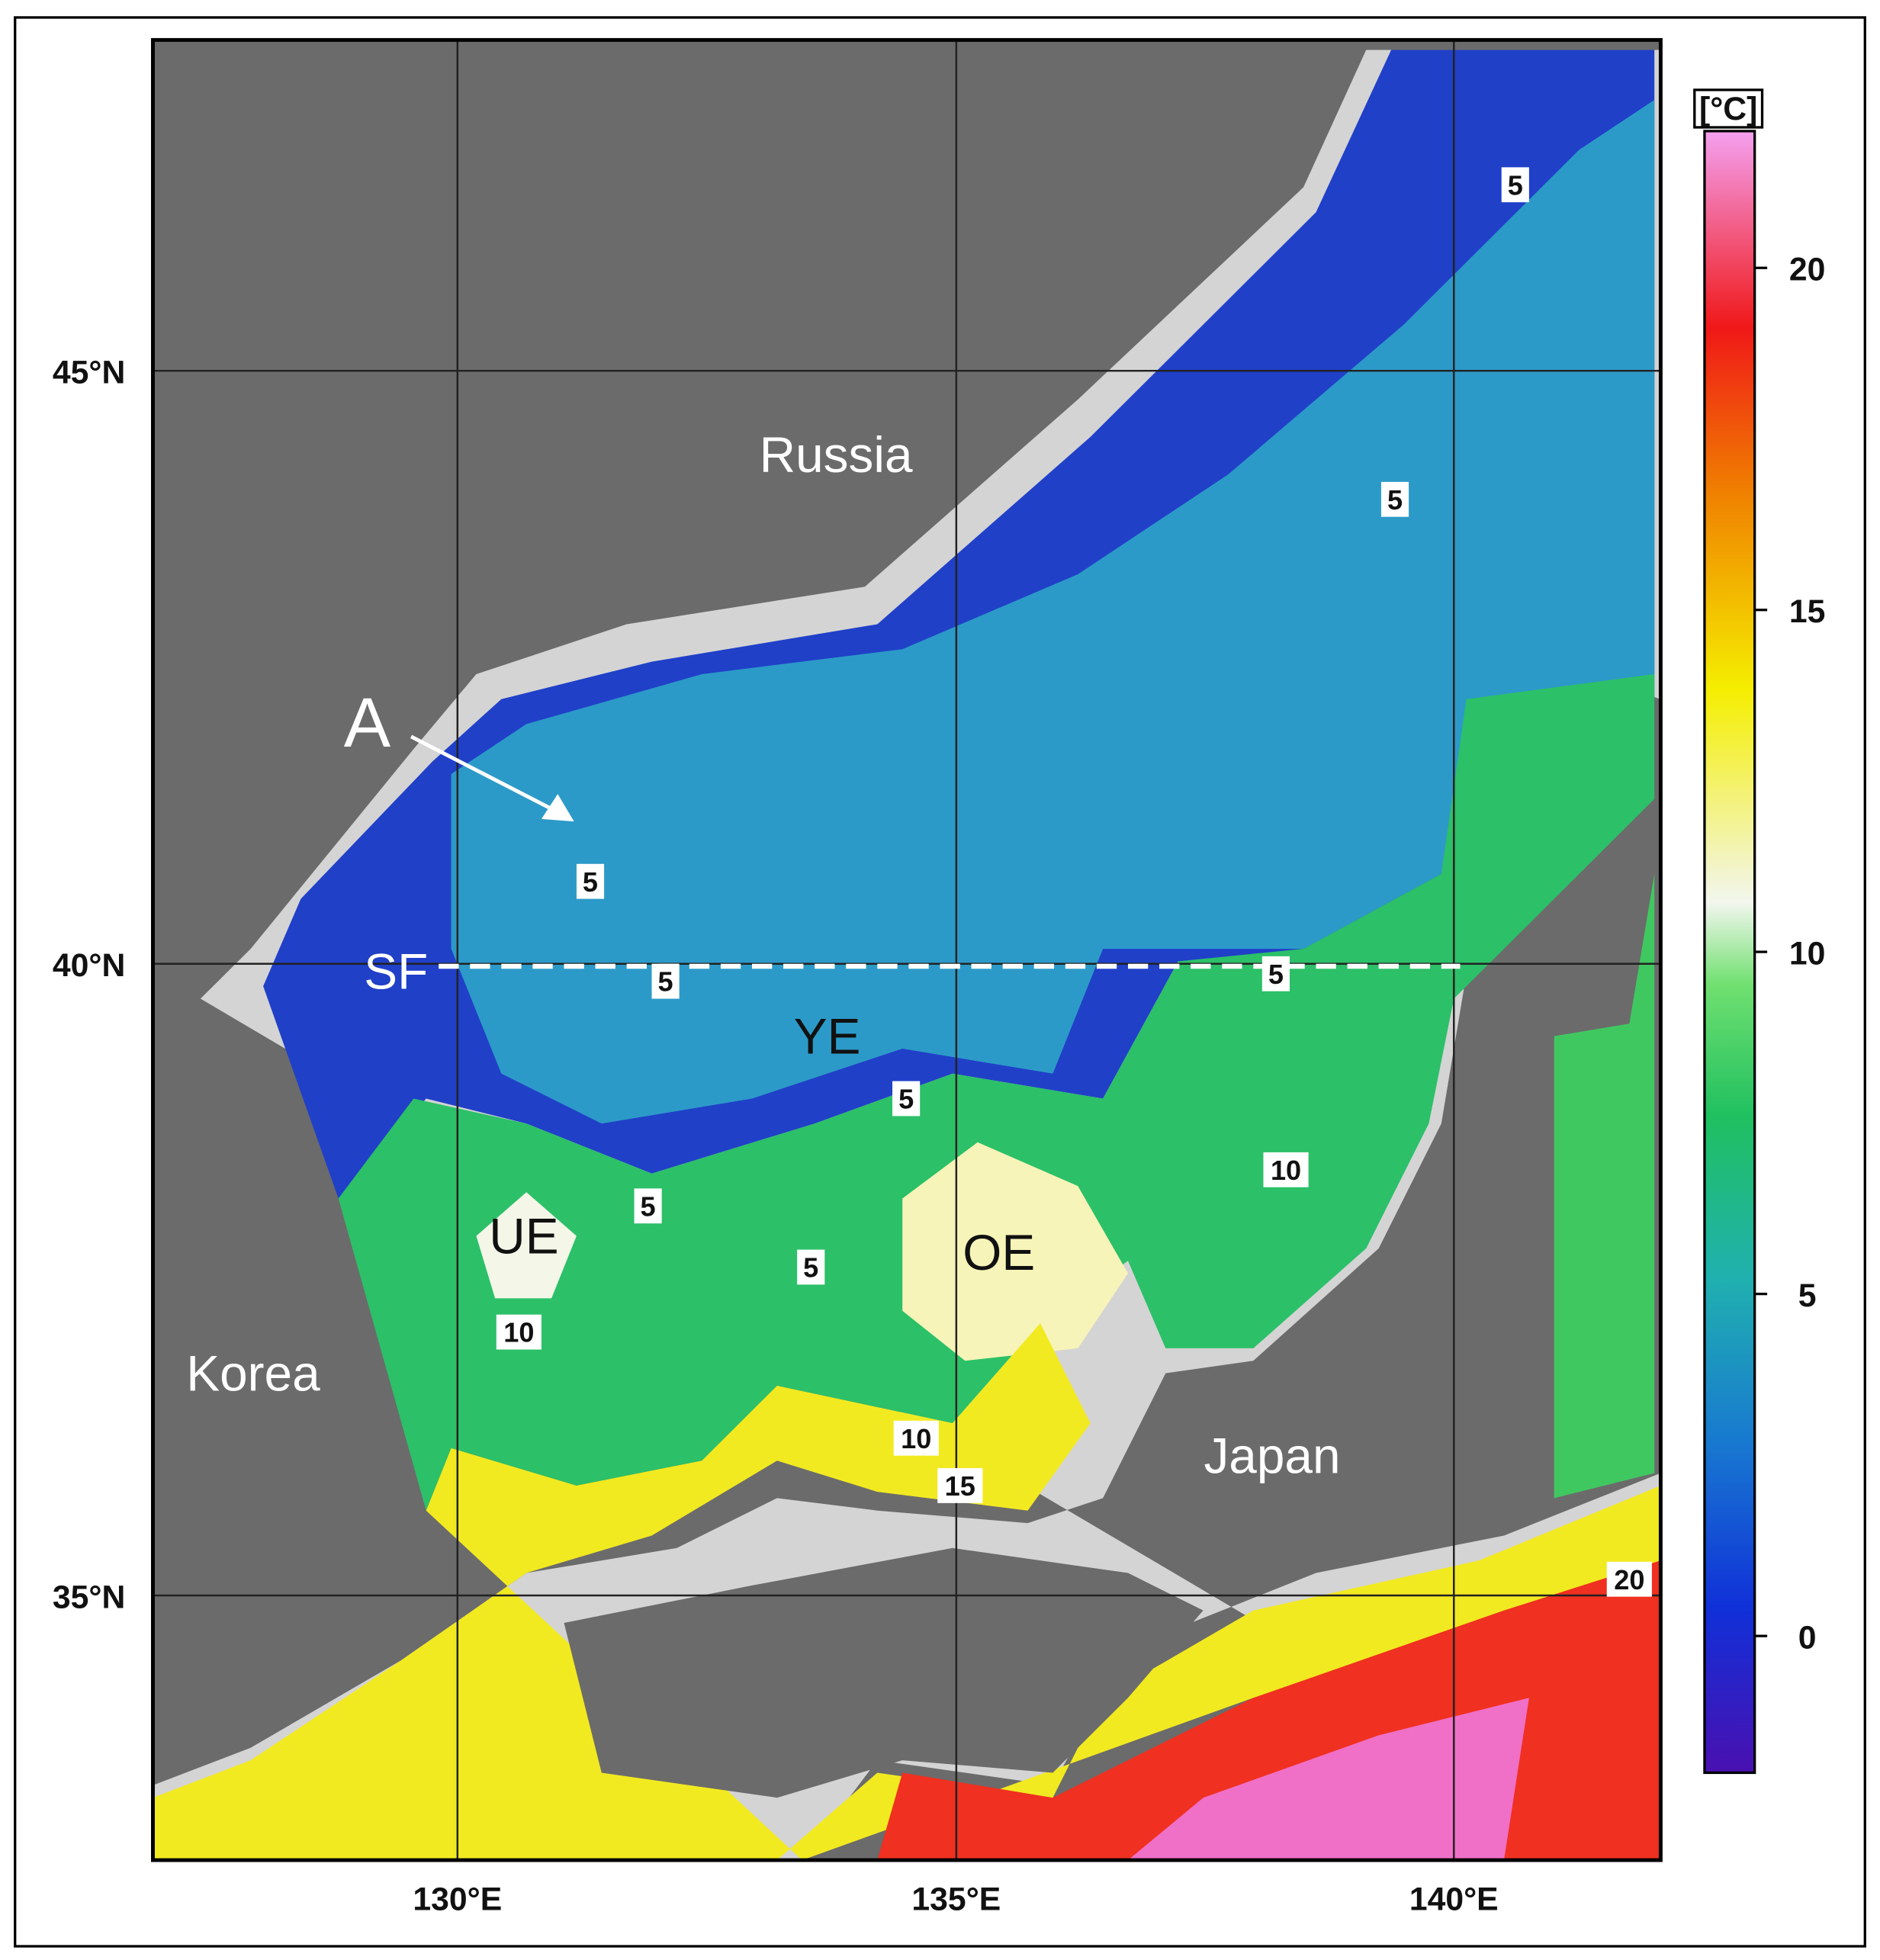 The height and width of the screenshot is (1960, 1880). What do you see at coordinates (253, 1374) in the screenshot?
I see `place-label: Korea` at bounding box center [253, 1374].